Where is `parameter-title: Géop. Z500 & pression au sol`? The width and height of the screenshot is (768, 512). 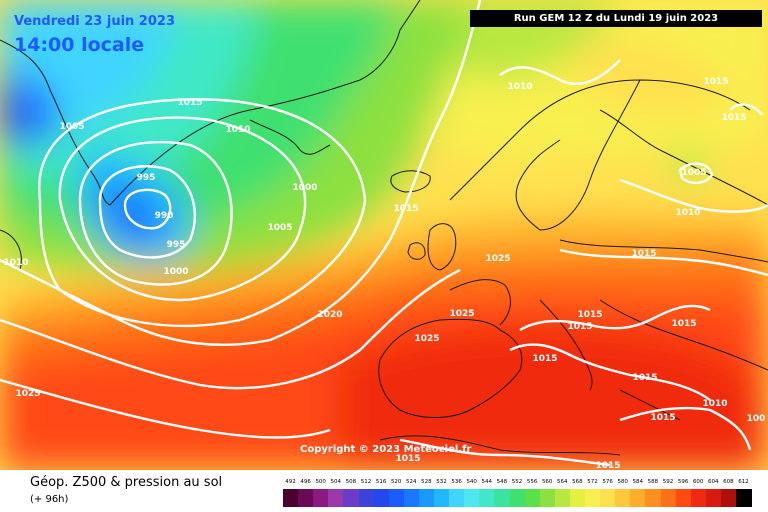 parameter-title: Géop. Z500 & pression au sol is located at coordinates (126, 482).